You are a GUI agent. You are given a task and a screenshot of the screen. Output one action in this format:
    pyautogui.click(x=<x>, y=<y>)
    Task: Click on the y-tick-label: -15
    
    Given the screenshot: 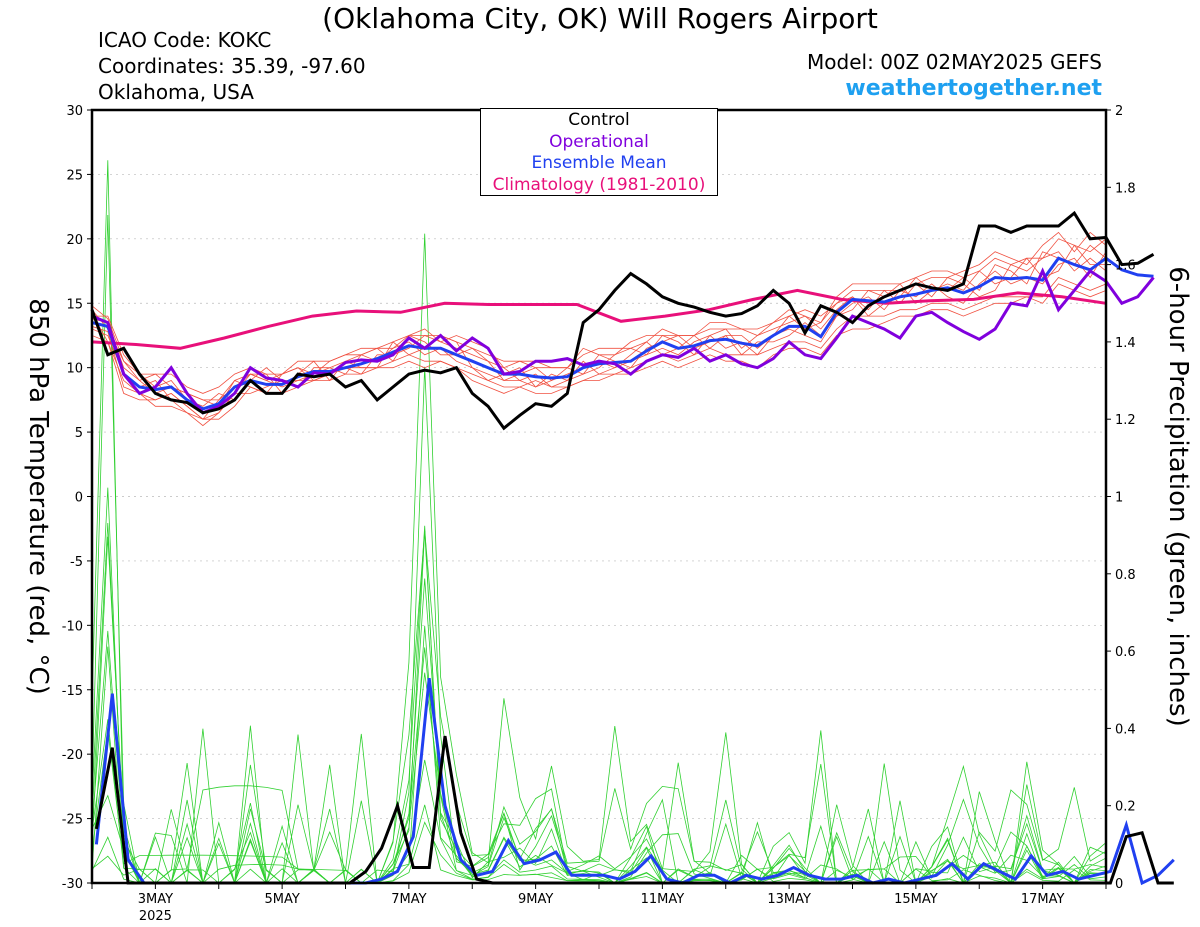 What is the action you would take?
    pyautogui.click(x=72, y=691)
    